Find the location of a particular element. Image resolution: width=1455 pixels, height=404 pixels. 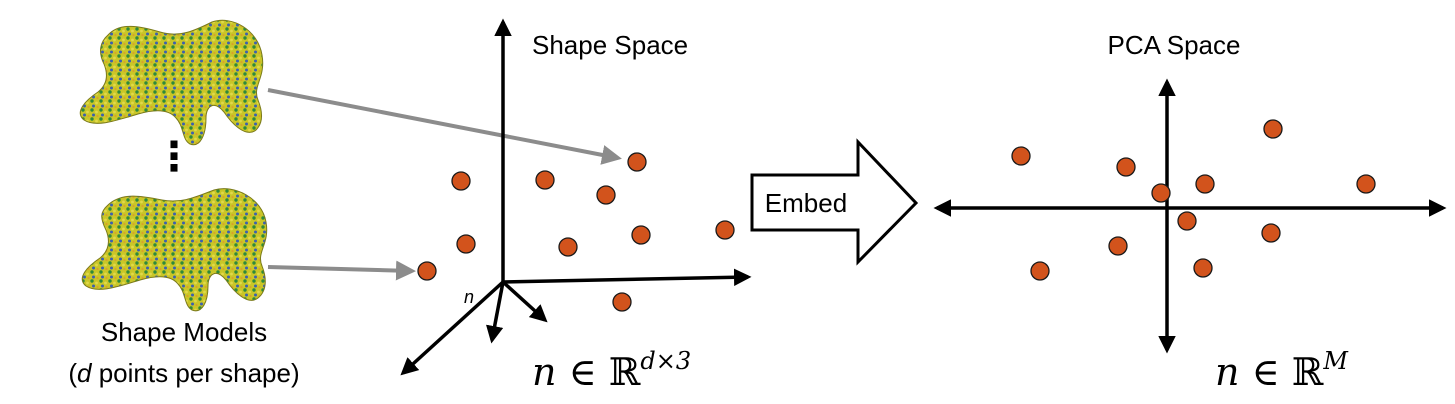

pca-space-title: PCA Space is located at coordinates (1174, 45).